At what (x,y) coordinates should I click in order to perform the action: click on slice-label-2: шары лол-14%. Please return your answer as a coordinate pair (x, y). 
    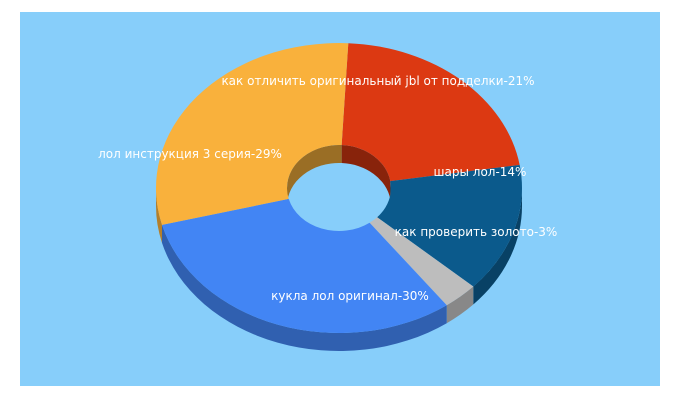
    Looking at the image, I should click on (480, 172).